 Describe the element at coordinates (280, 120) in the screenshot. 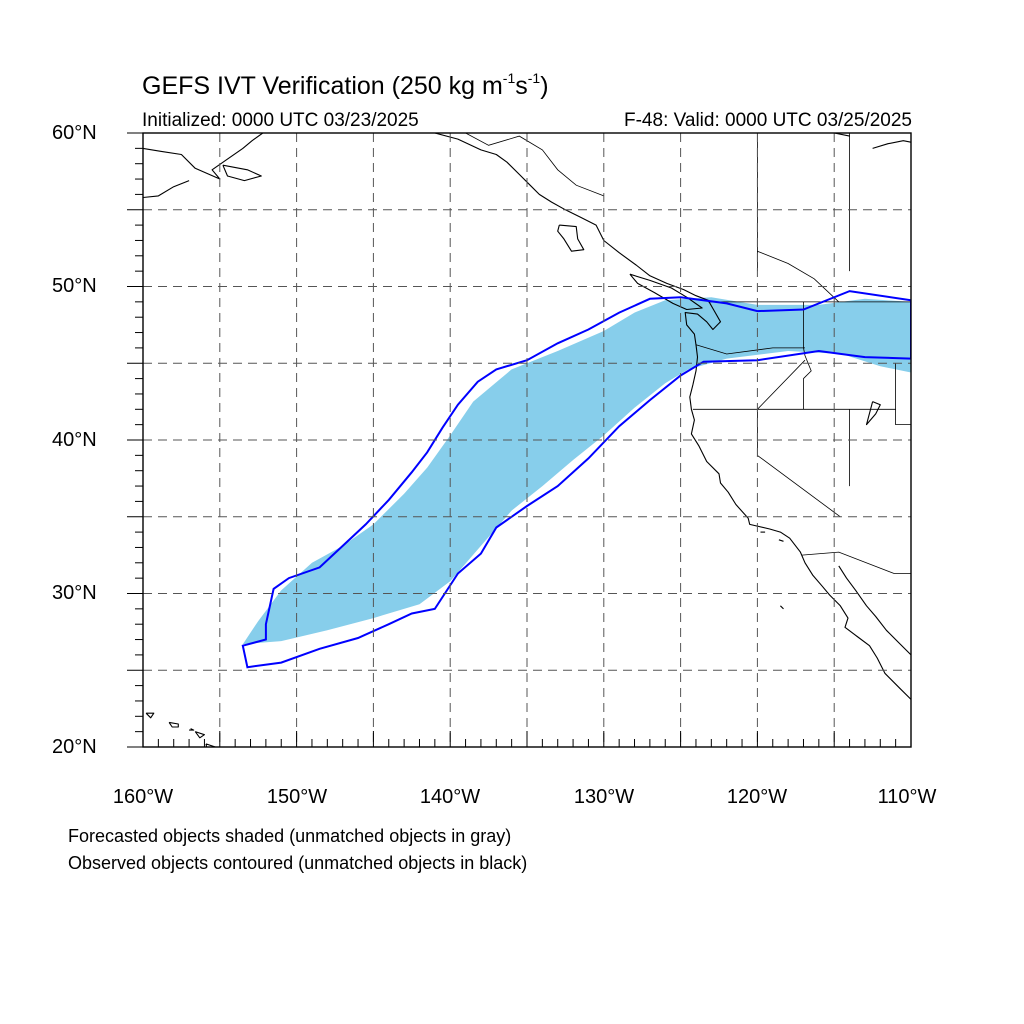

I see `initialized-time: Initialized: 0000 UTC 03/23/2025` at that location.